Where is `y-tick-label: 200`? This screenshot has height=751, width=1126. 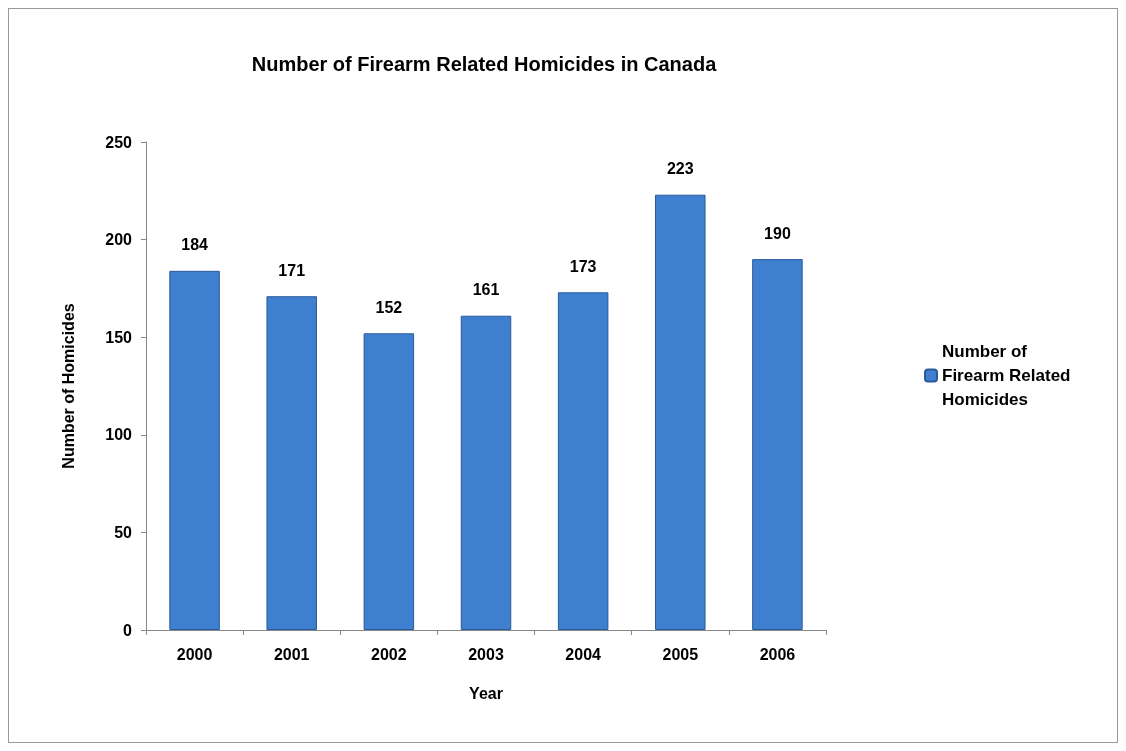 y-tick-label: 200 is located at coordinates (119, 240).